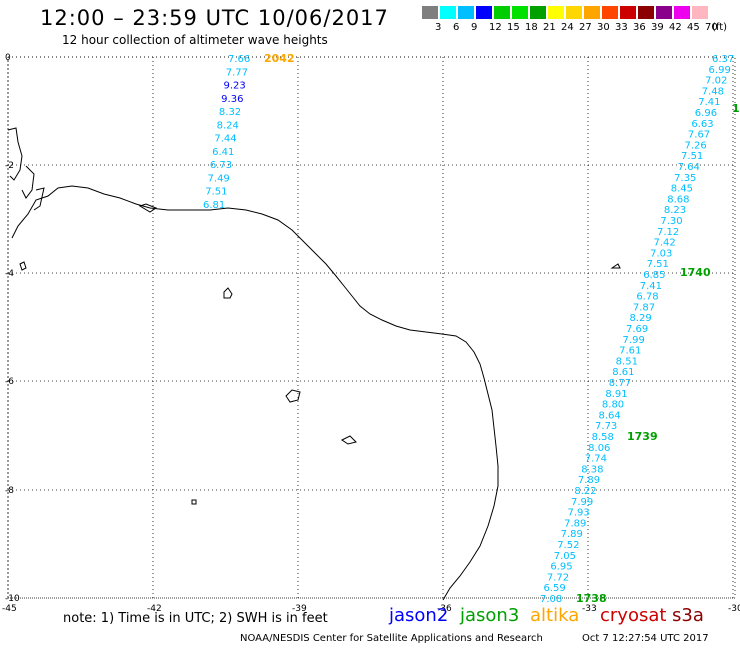 Image resolution: width=740 pixels, height=650 pixels. What do you see at coordinates (575, 523) in the screenshot?
I see `wave-height-label: 7.89` at bounding box center [575, 523].